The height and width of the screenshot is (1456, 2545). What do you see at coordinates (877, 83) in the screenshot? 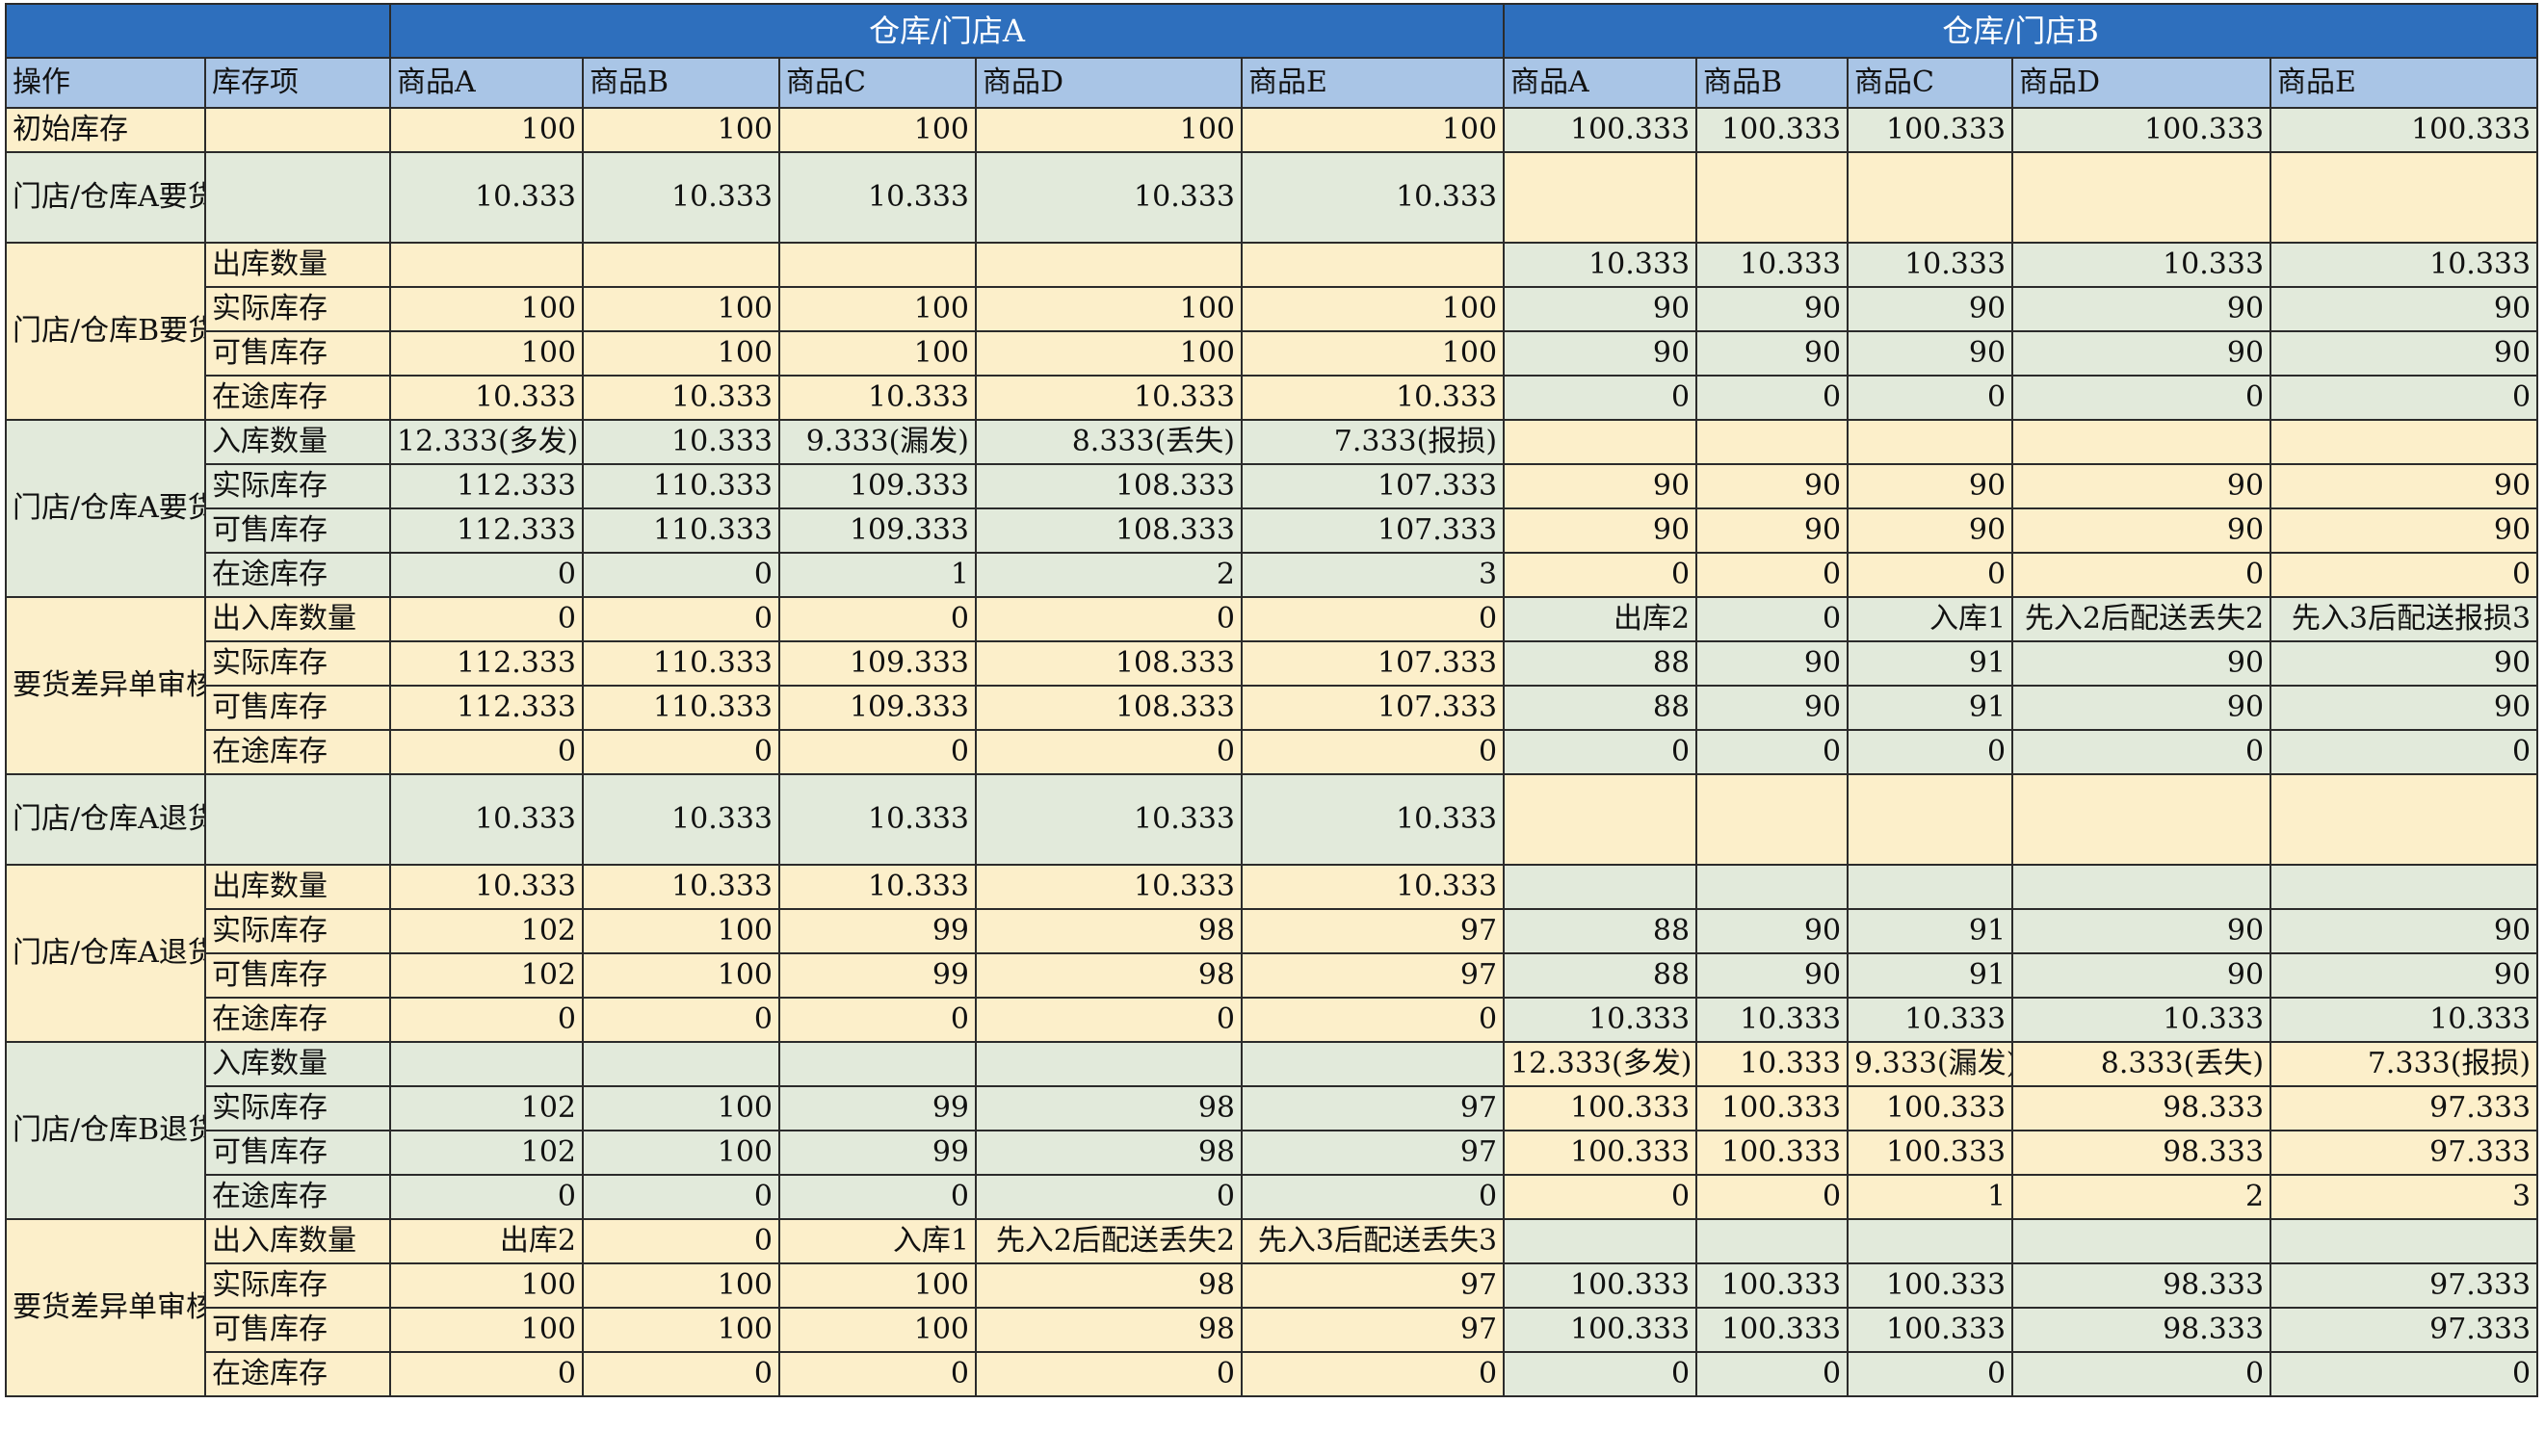
I see `col-header-a-product-c: 商品C` at bounding box center [877, 83].